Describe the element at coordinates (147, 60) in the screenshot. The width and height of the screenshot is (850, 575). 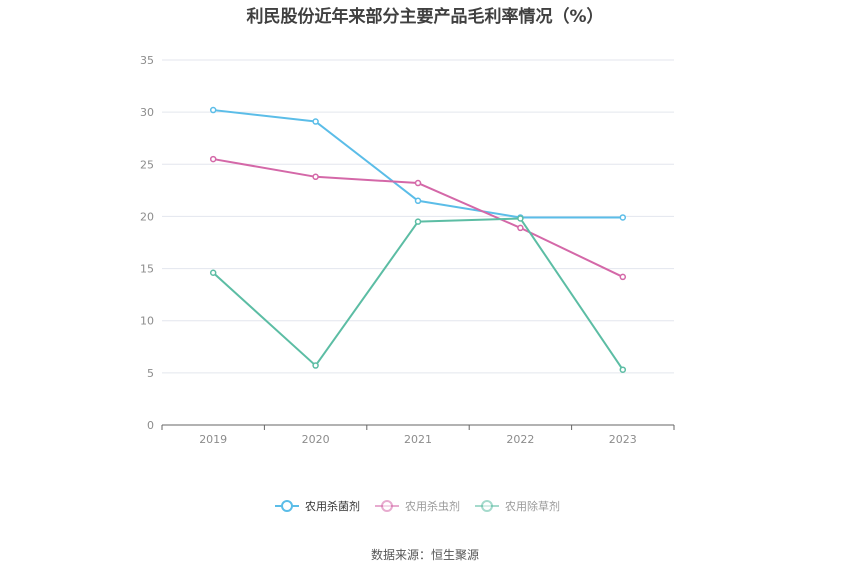
I see `y-tick-label: 35` at that location.